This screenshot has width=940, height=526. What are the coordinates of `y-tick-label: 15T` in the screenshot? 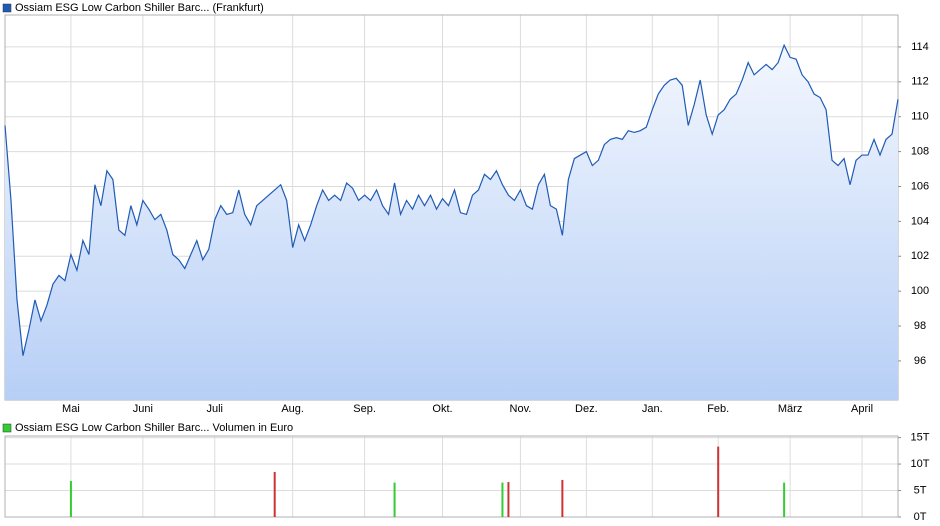 It's located at (920, 437).